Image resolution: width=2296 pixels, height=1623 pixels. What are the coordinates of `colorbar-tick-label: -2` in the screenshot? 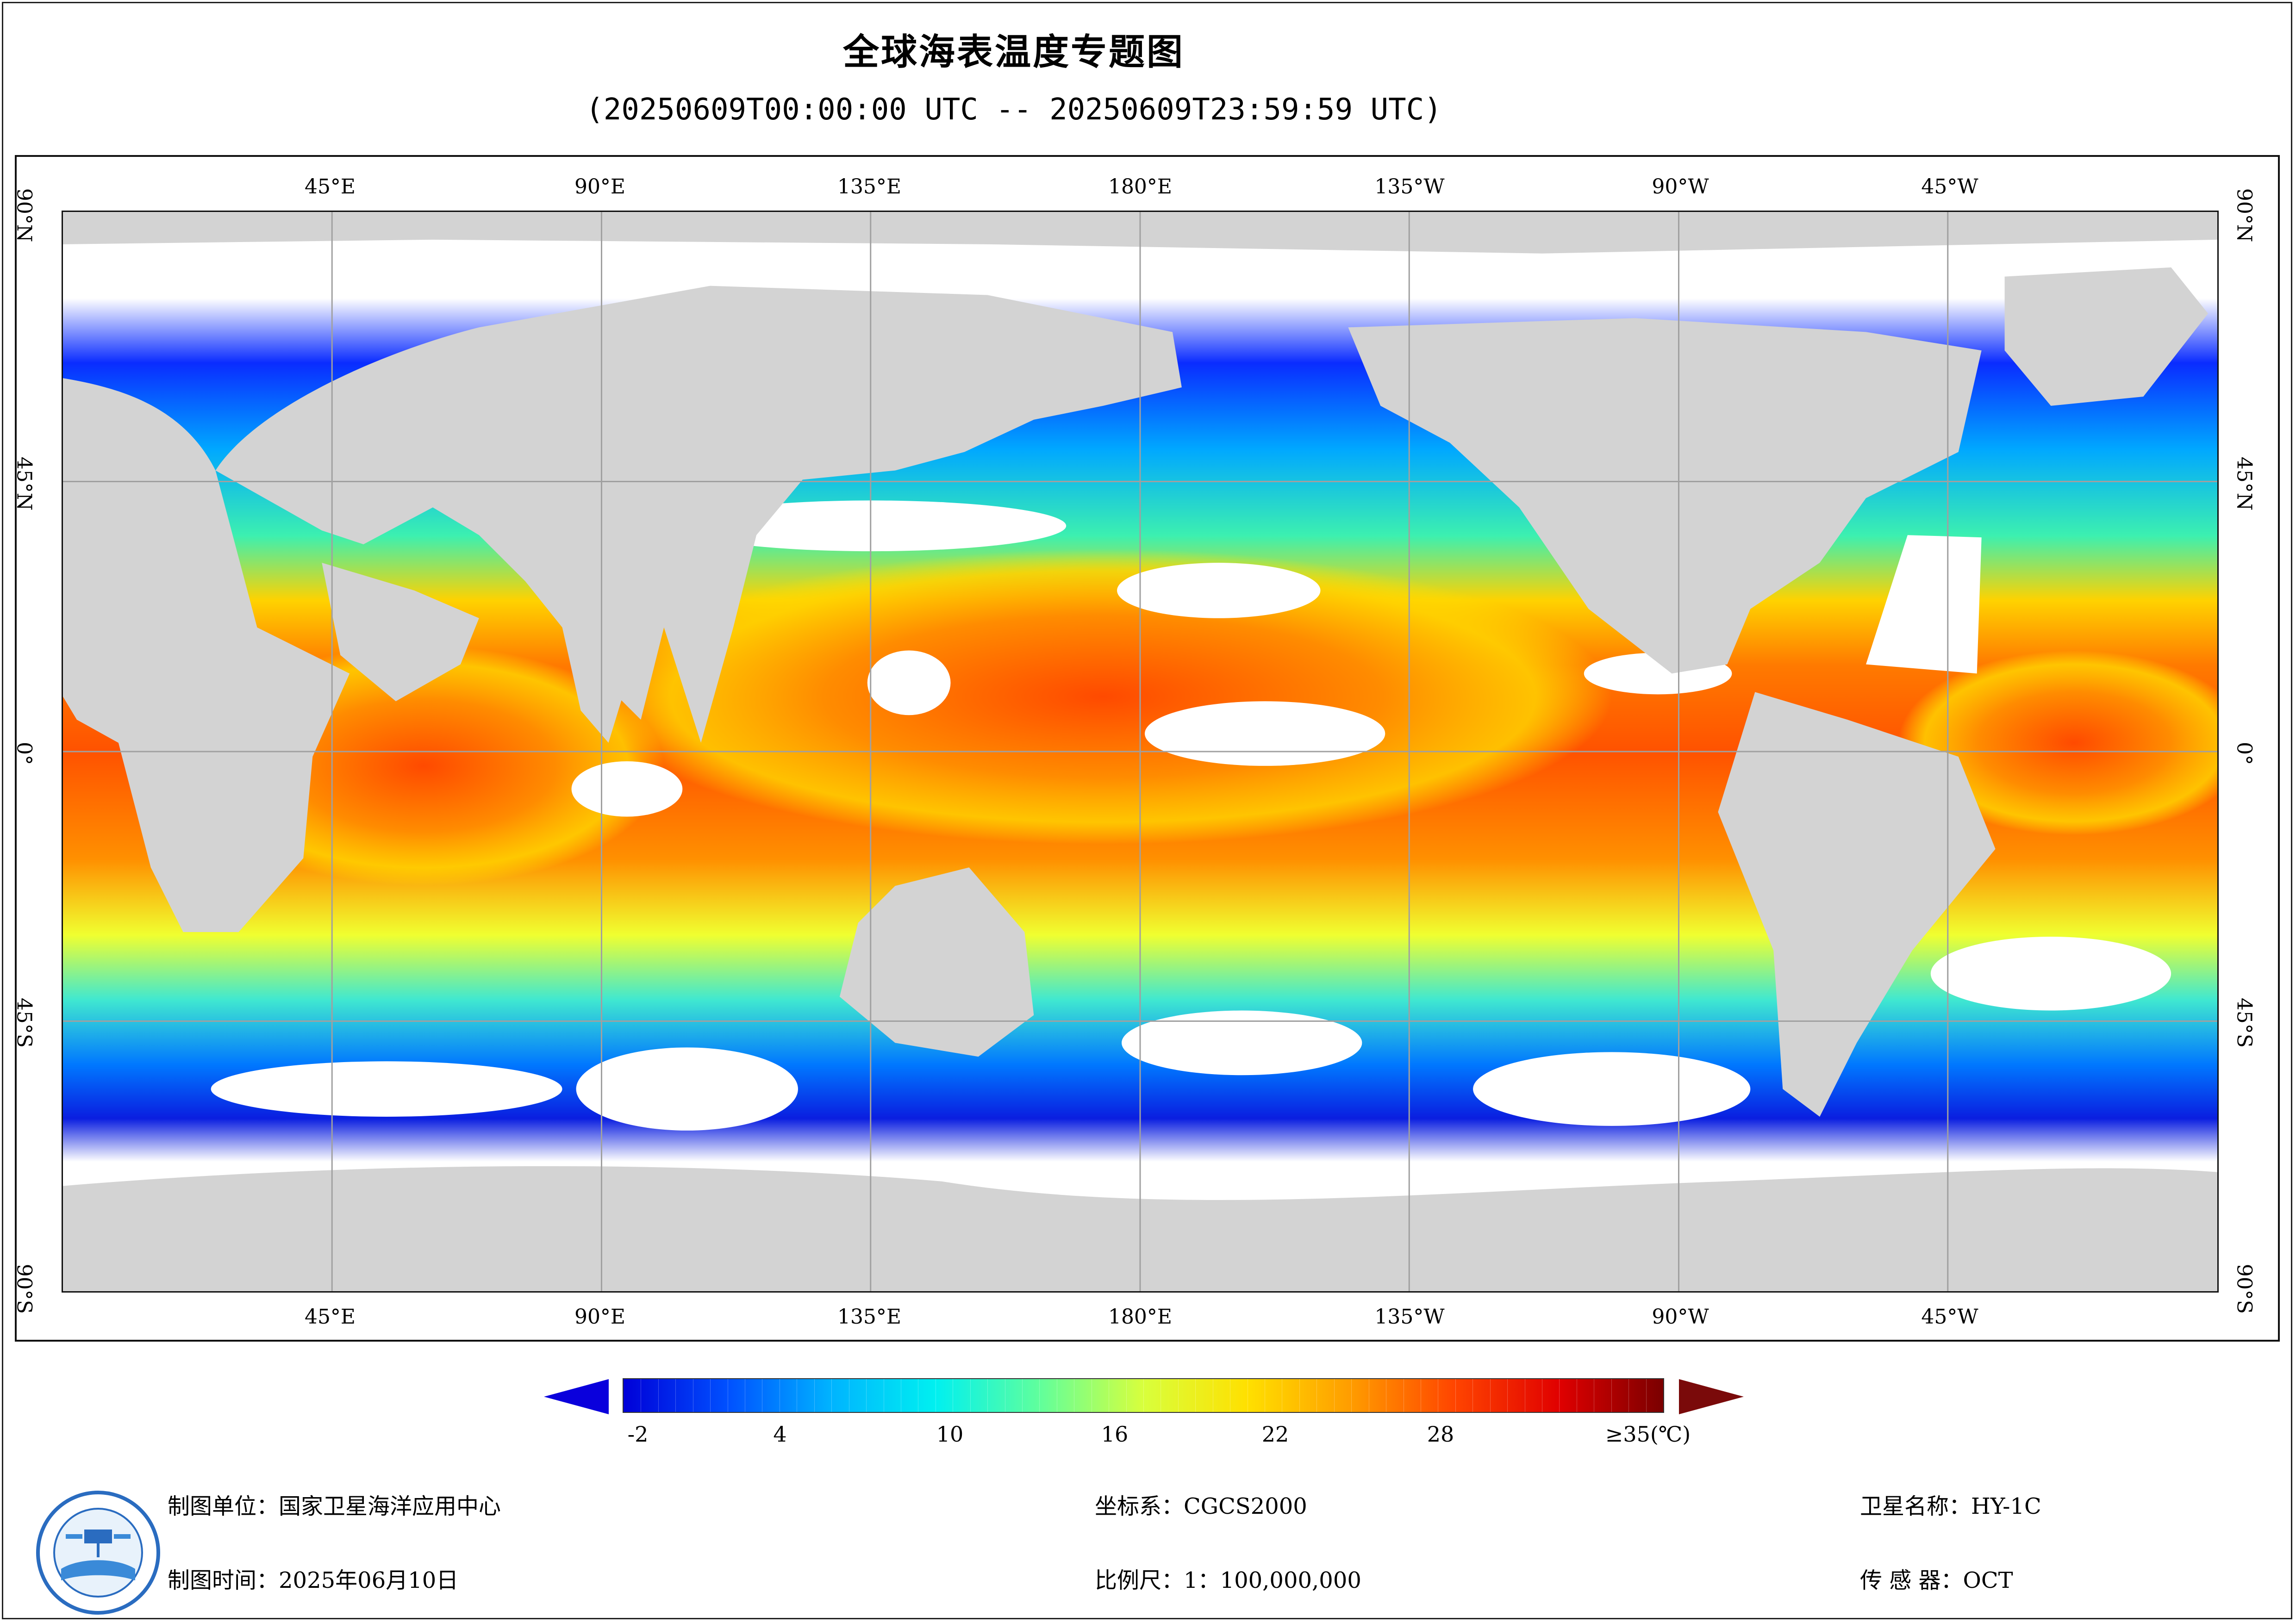 It's located at (638, 1434).